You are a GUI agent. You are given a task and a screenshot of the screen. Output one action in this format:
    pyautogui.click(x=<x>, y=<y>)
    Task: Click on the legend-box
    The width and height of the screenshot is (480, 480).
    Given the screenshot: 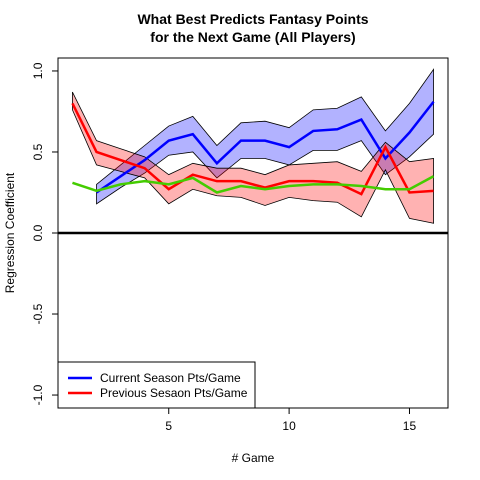 What is the action you would take?
    pyautogui.click(x=156, y=385)
    